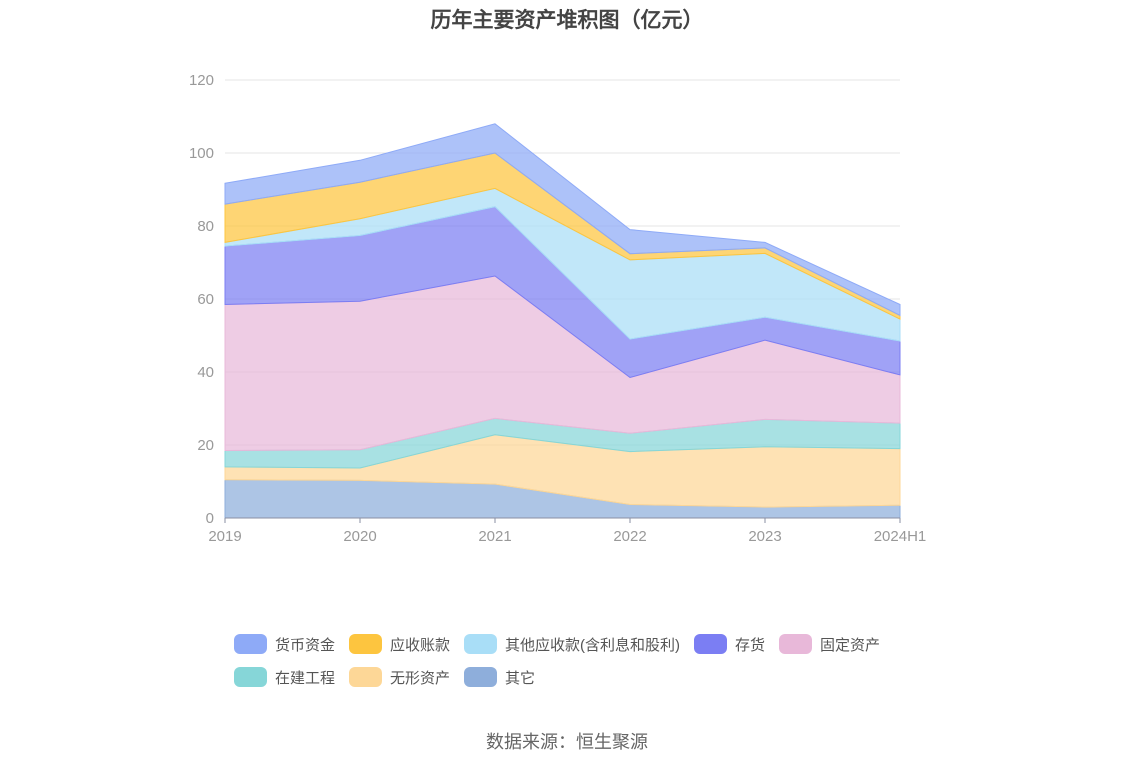  Describe the element at coordinates (224, 536) in the screenshot. I see `x-tick-label: 2019` at that location.